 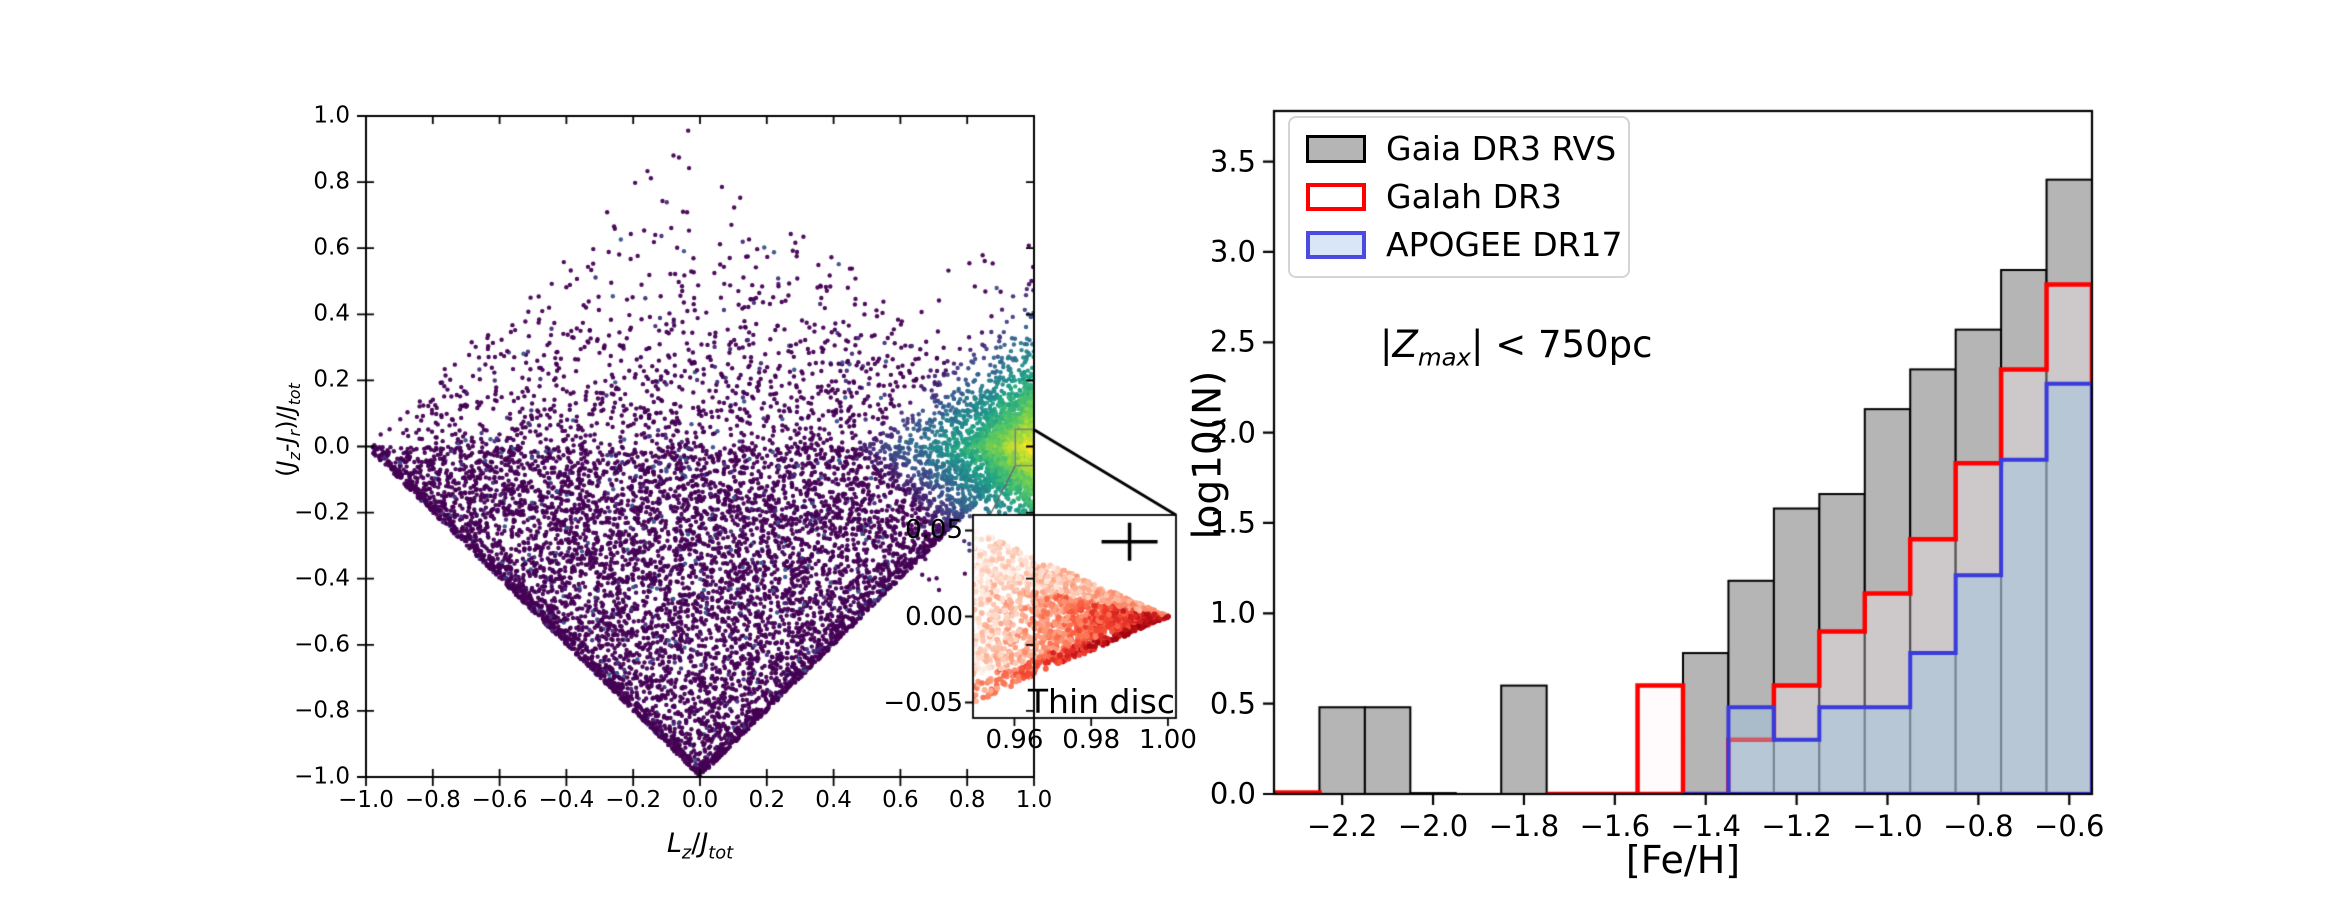 What do you see at coordinates (700, 800) in the screenshot?
I see `left-panel-x-tick-label: 0.0` at bounding box center [700, 800].